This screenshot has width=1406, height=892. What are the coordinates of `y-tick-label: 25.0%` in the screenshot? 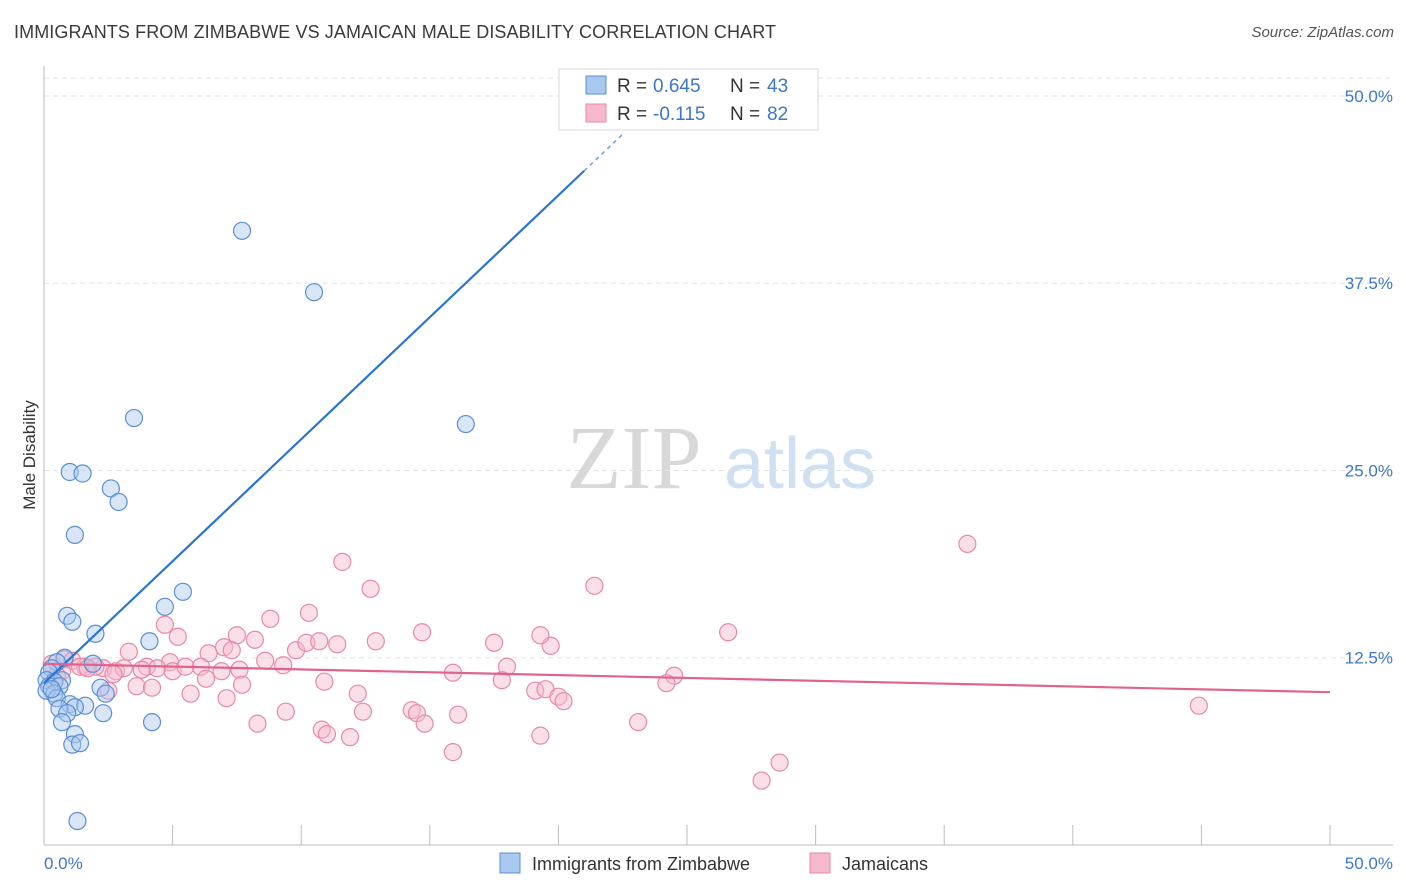 It's located at (1369, 470).